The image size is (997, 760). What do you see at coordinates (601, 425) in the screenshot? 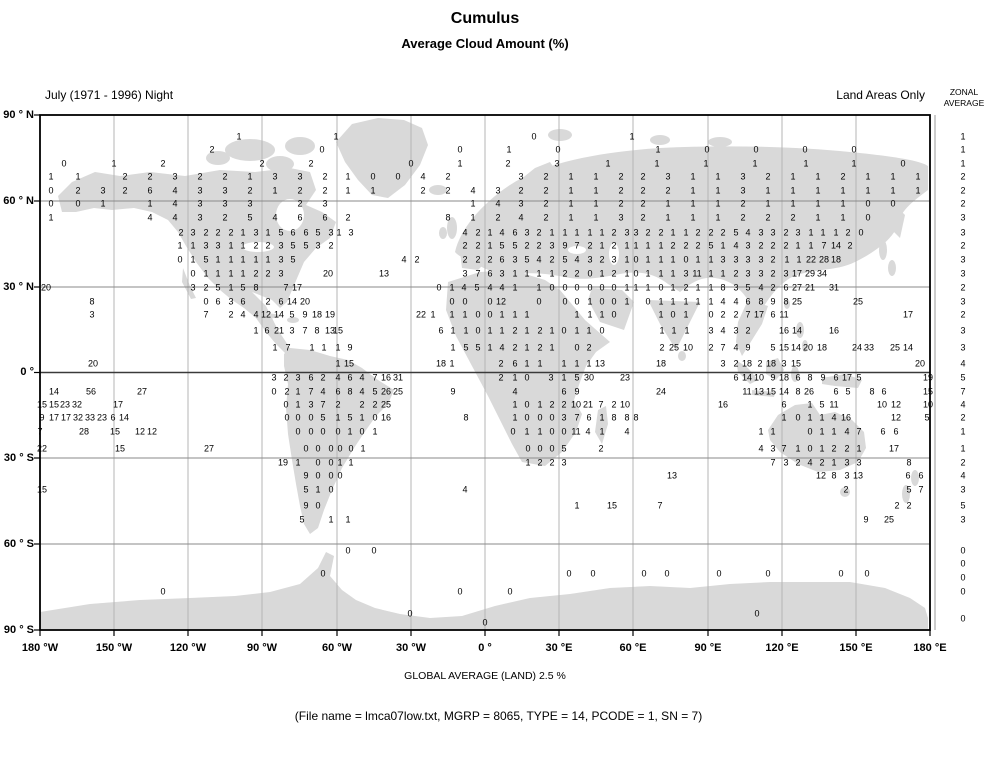
I see `land-madagascar` at bounding box center [601, 425].